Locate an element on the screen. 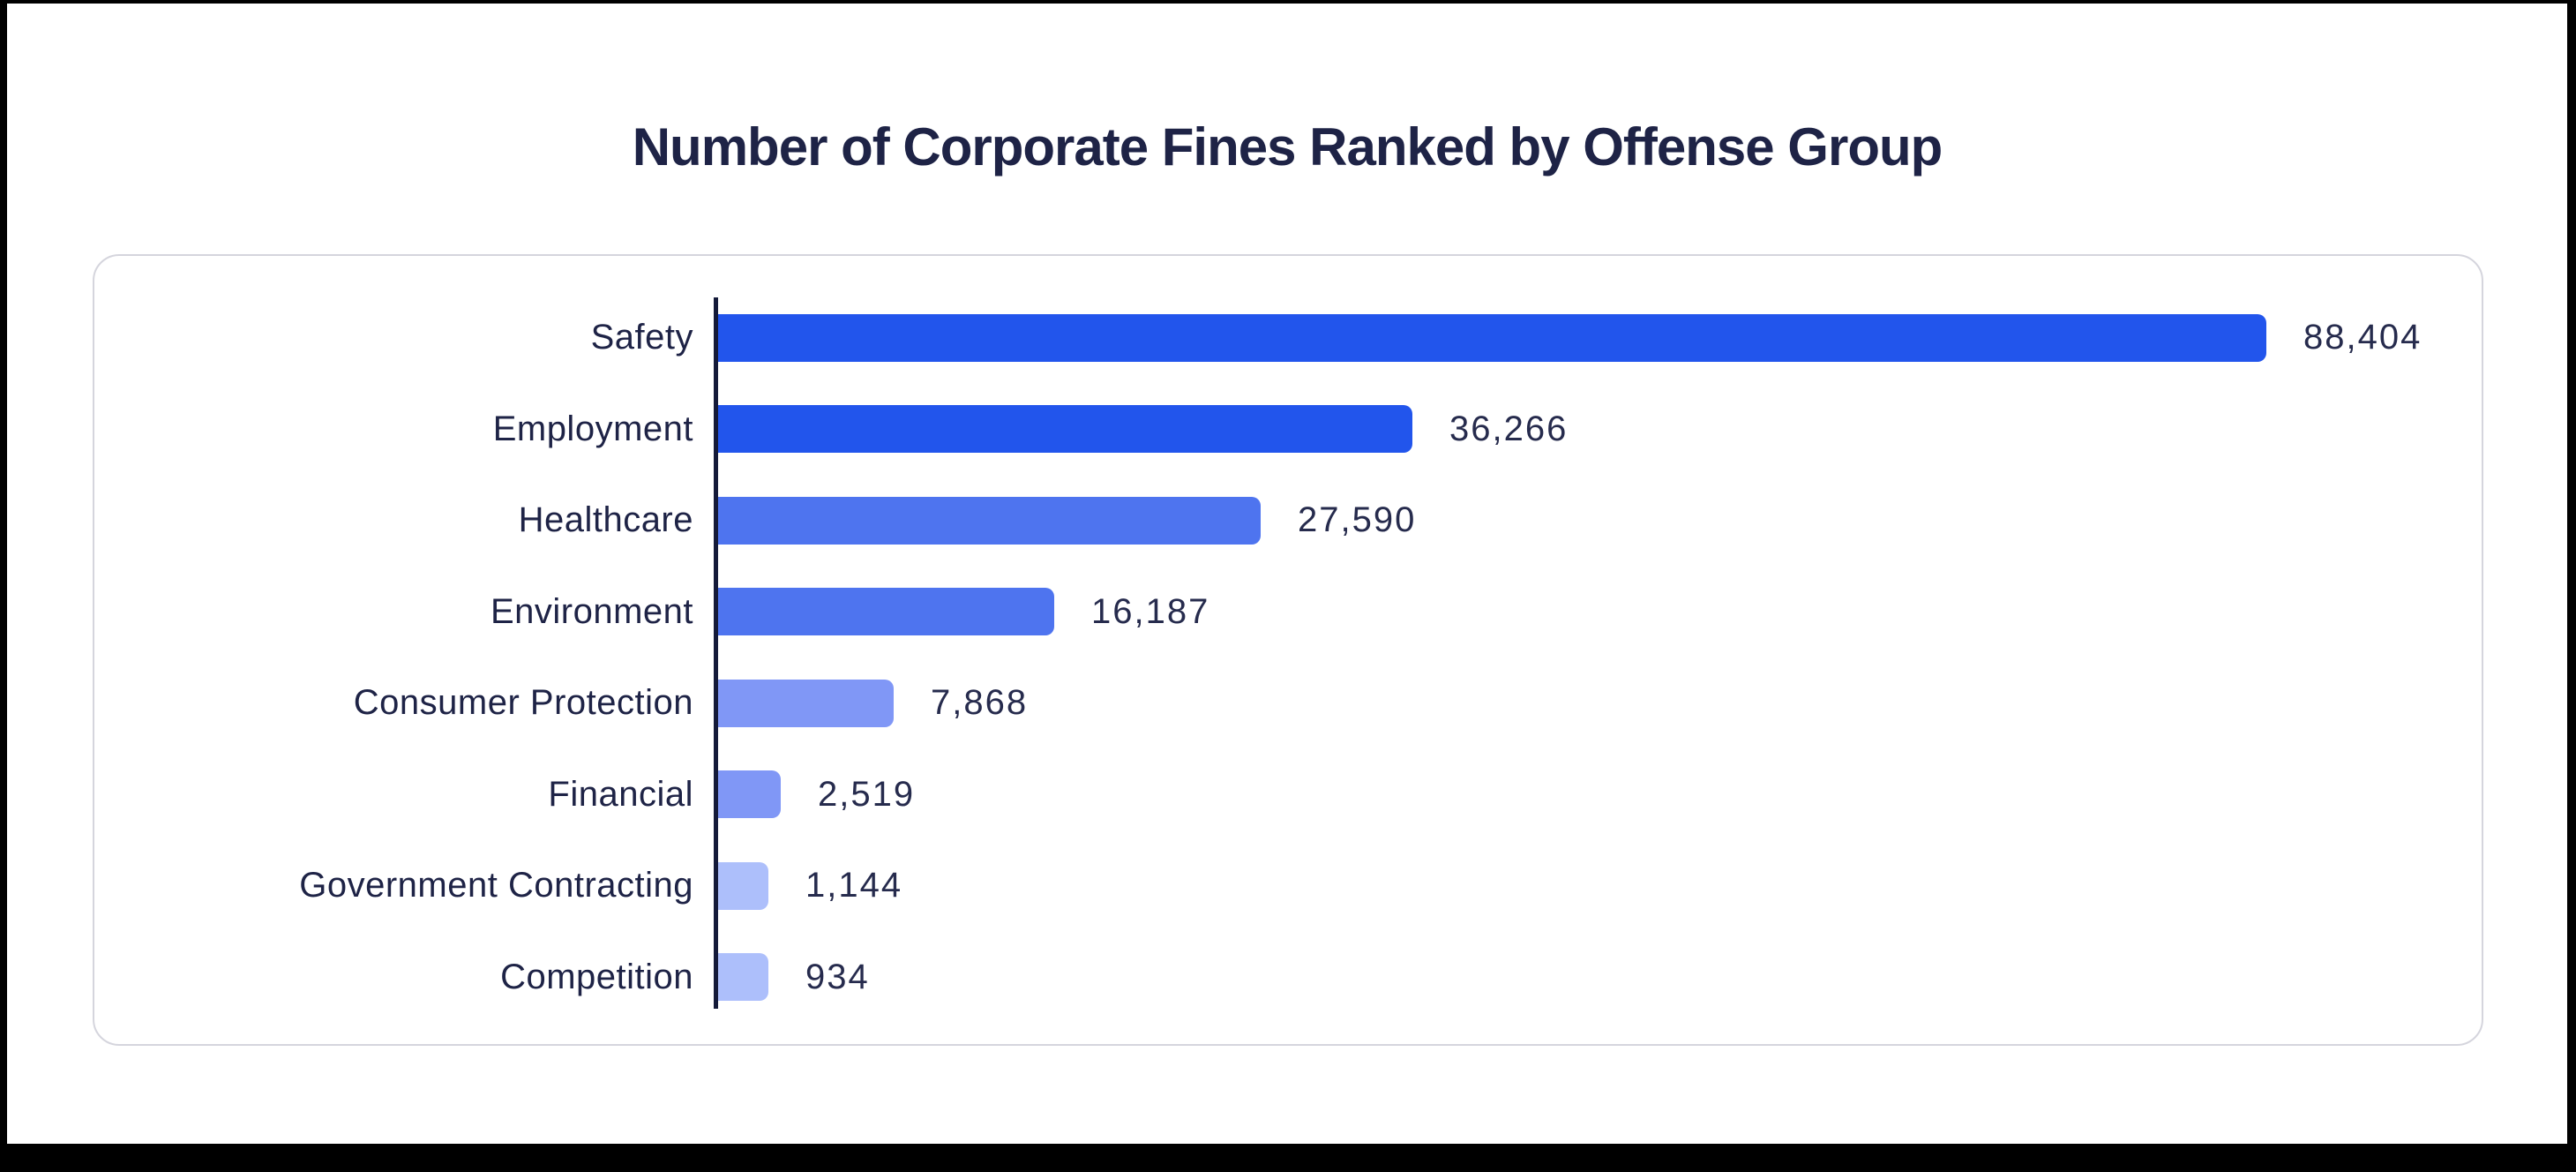 The height and width of the screenshot is (1172, 2576). category-label: Safety is located at coordinates (642, 337).